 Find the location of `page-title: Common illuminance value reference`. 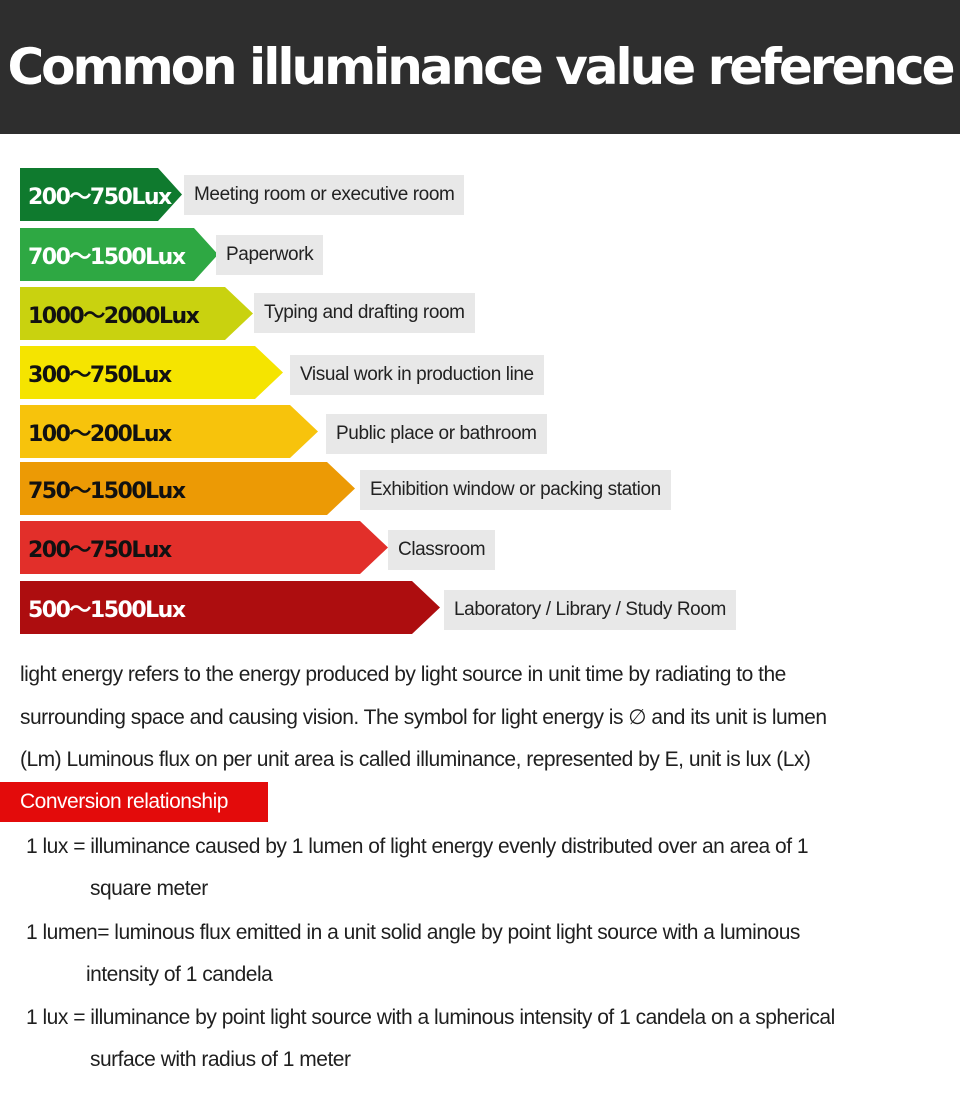

page-title: Common illuminance value reference is located at coordinates (481, 67).